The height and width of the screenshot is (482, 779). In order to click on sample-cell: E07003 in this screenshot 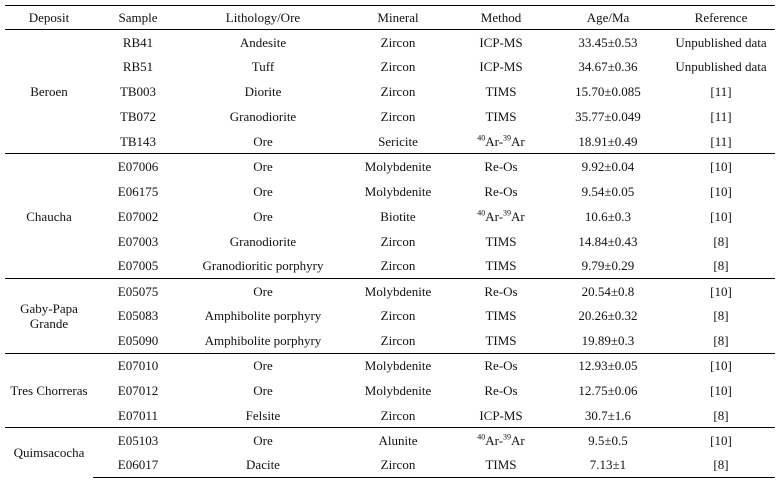, I will do `click(138, 241)`.